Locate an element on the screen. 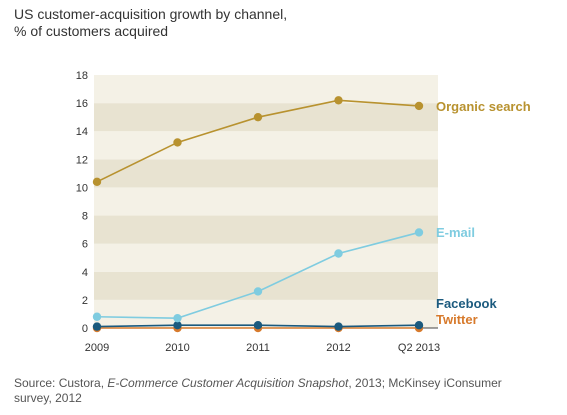  source-title: E-Commerce Customer Acquisition Snapshot is located at coordinates (228, 383).